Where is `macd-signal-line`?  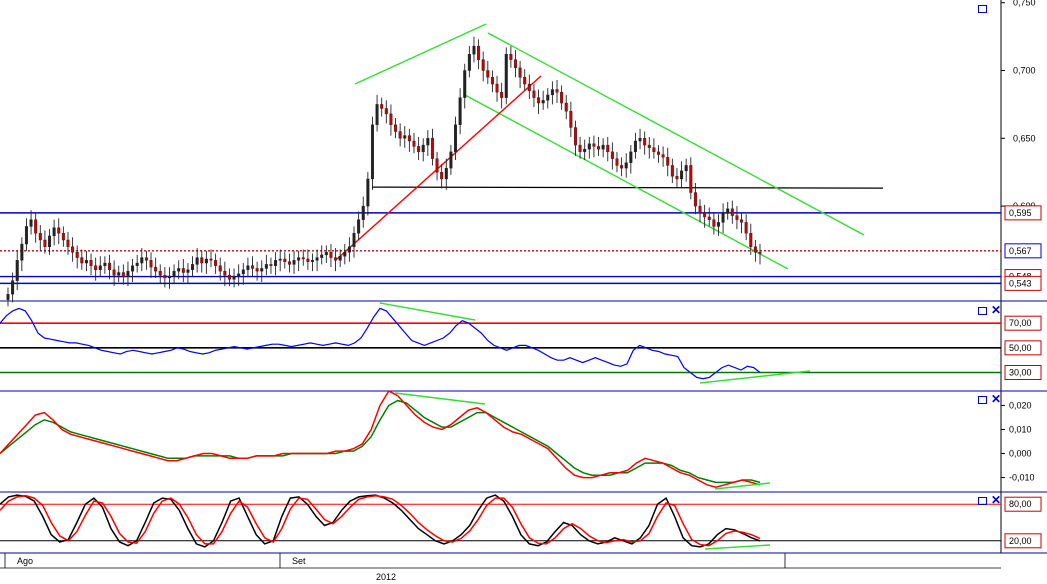
macd-signal-line is located at coordinates (380, 441).